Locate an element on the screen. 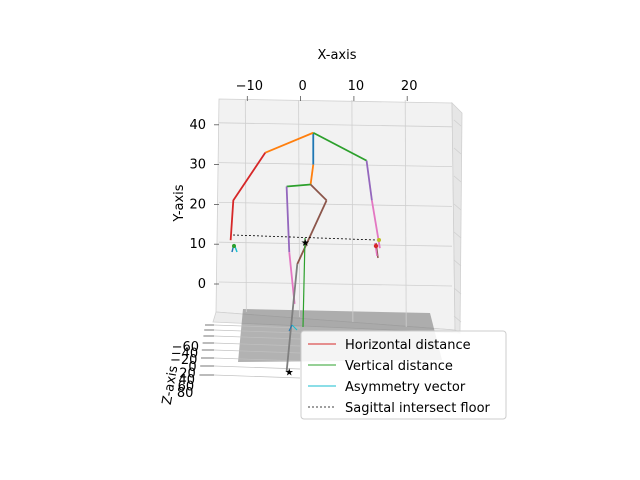  legend-box is located at coordinates (403, 375).